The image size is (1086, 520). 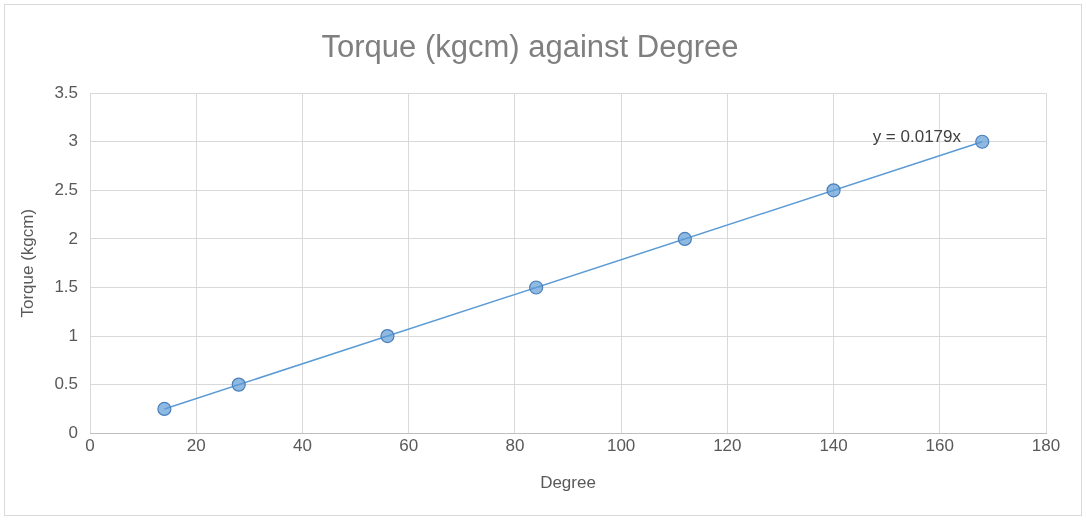 What do you see at coordinates (939, 446) in the screenshot?
I see `x-tick-label: 160` at bounding box center [939, 446].